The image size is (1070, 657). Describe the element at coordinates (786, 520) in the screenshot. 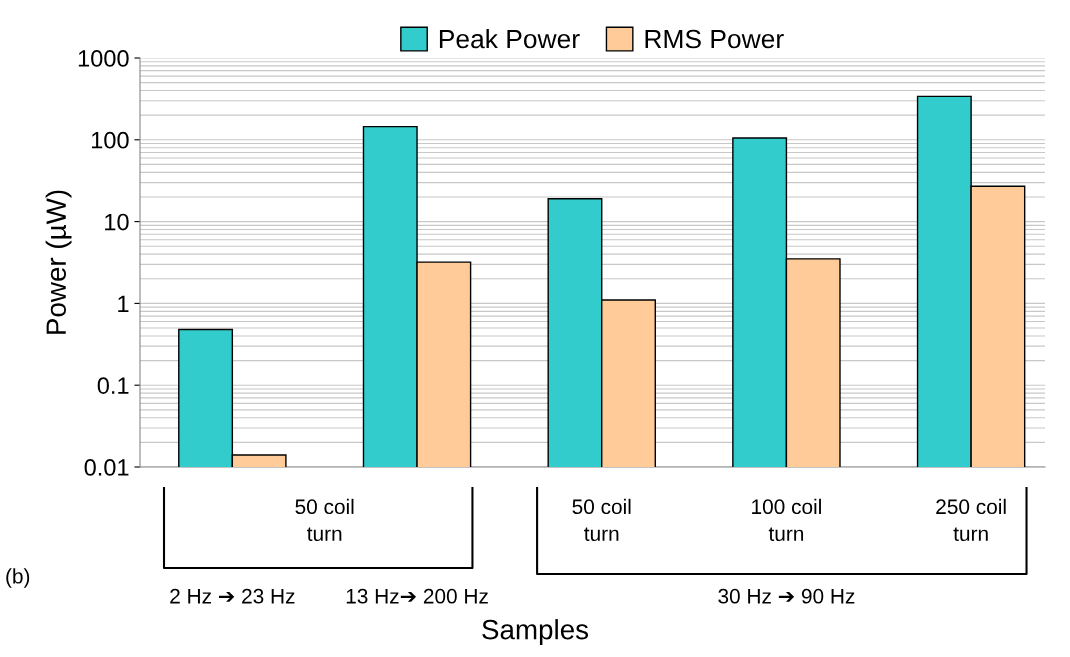

I see `x-tick-label: 100 coil turn` at that location.